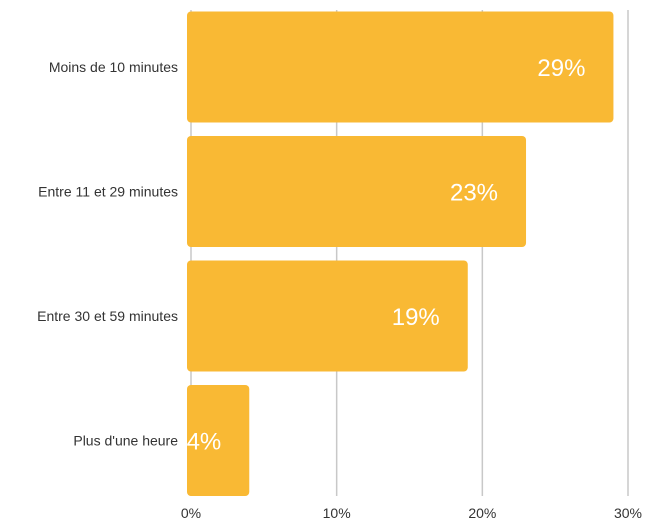 The height and width of the screenshot is (519, 654). What do you see at coordinates (107, 316) in the screenshot?
I see `category-label: Entre 30 et 59 minutes` at bounding box center [107, 316].